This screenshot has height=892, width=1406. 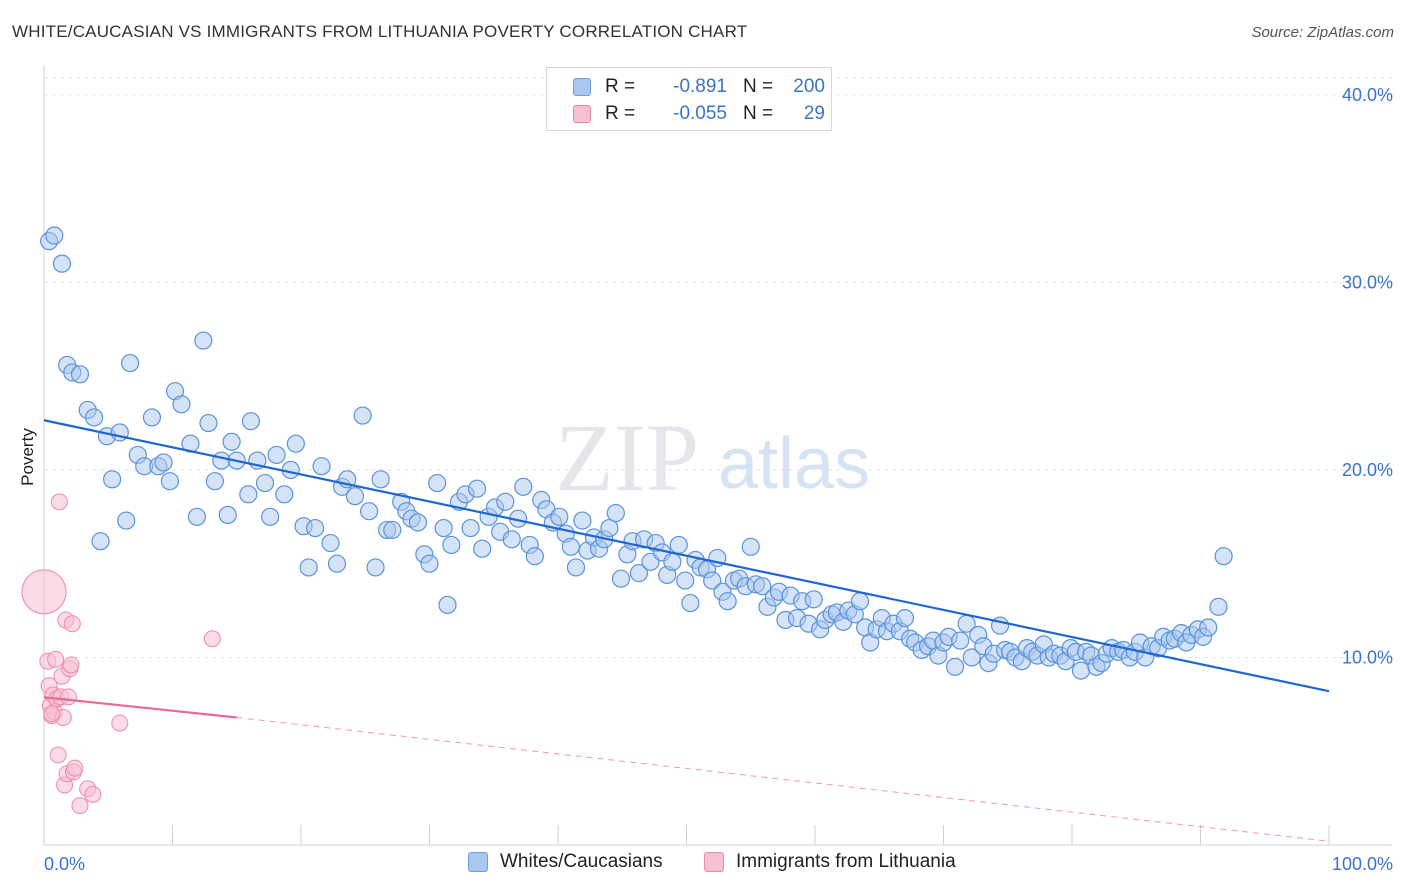 I want to click on legend-label-white: Whites/Caucasians, so click(x=581, y=861).